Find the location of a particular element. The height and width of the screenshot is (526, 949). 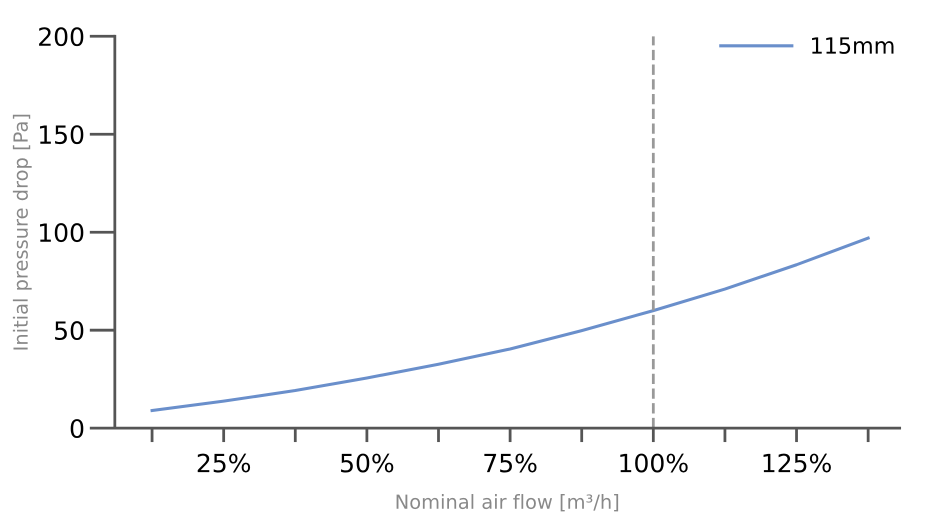

x-tick-label: 75% is located at coordinates (510, 463).